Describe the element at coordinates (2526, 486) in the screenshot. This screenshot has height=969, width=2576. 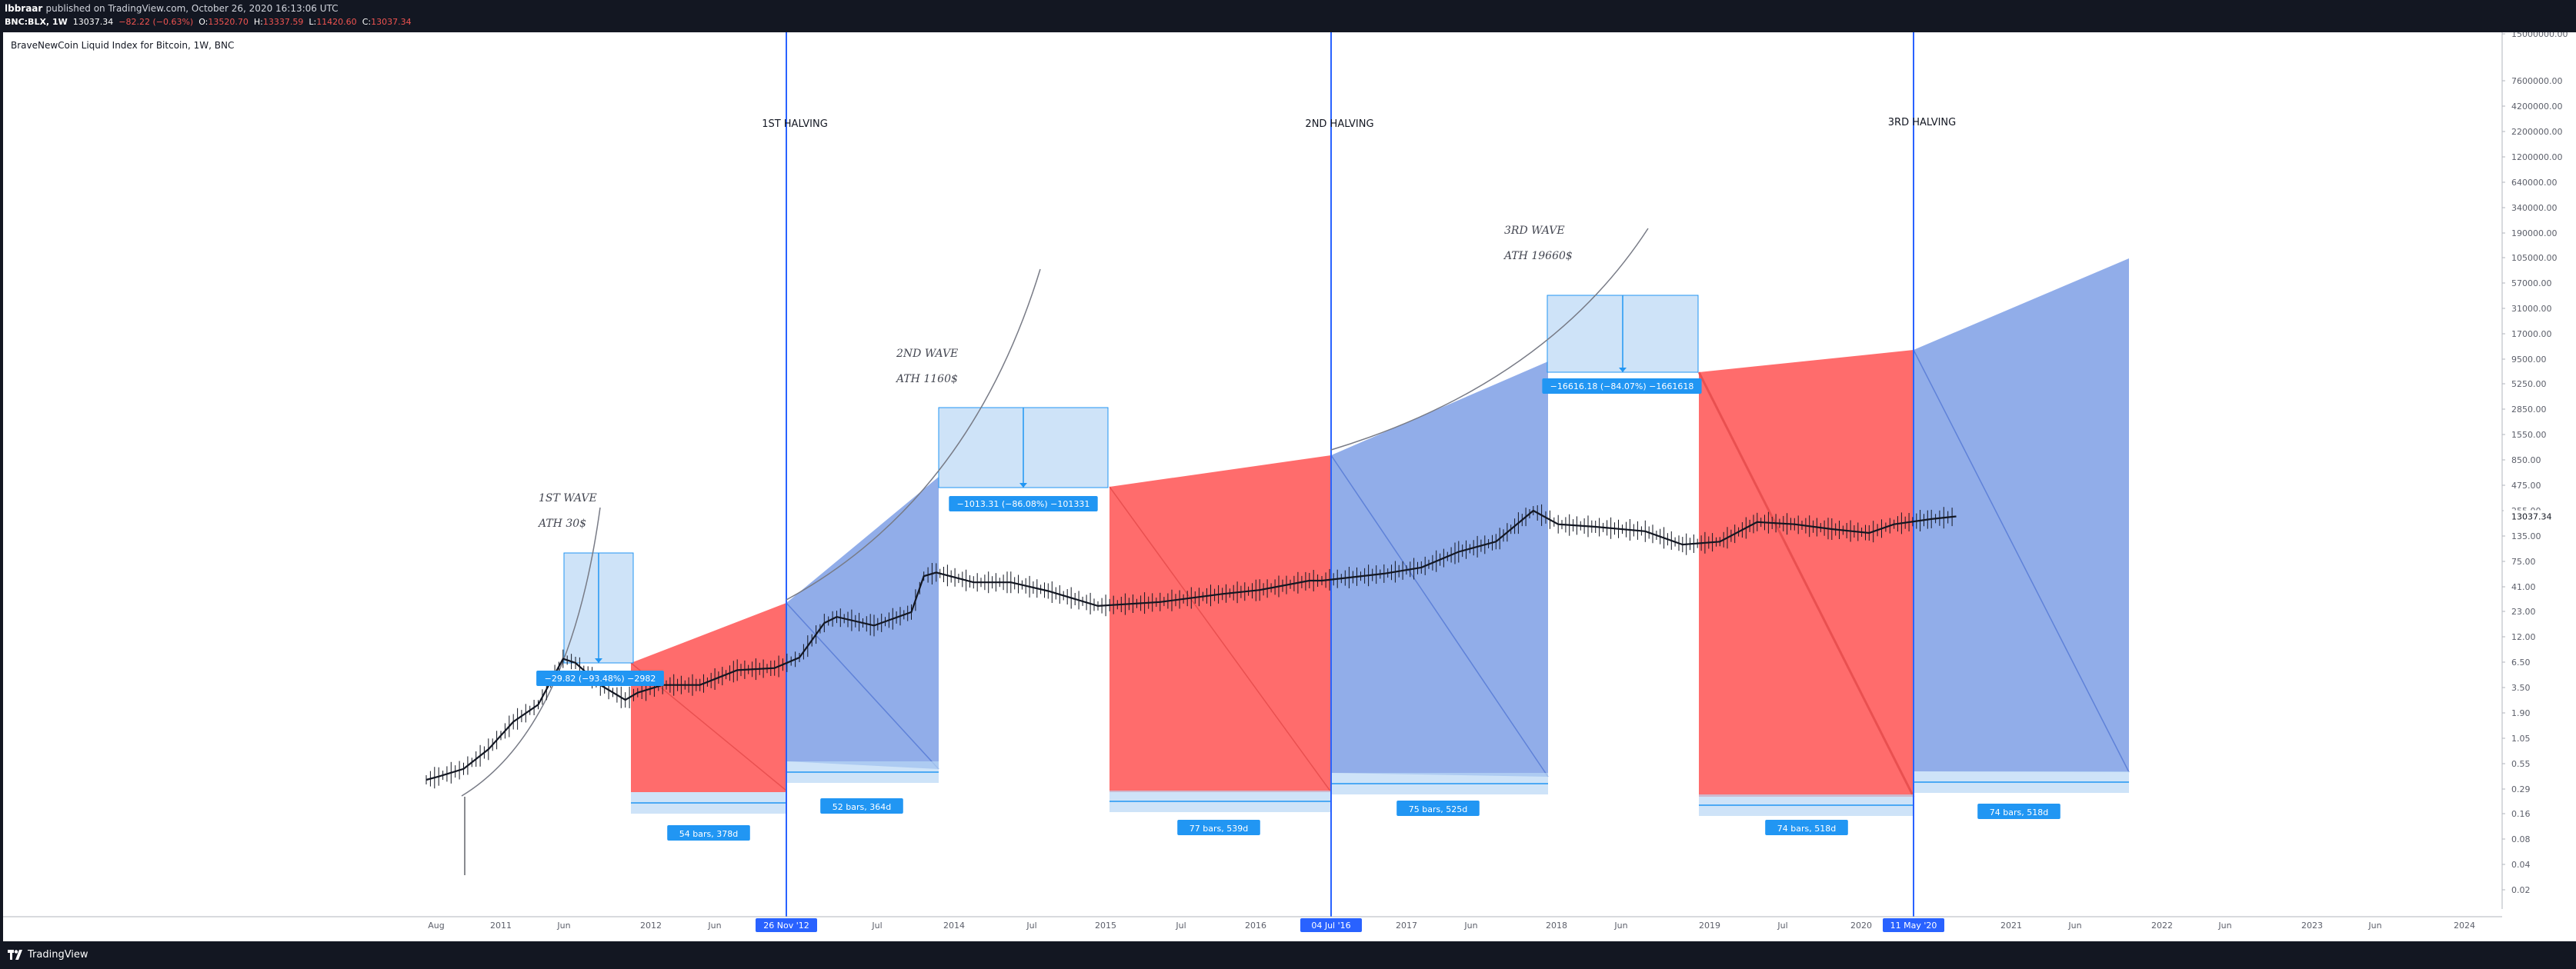
I see `price-tick-label: 475.00` at that location.